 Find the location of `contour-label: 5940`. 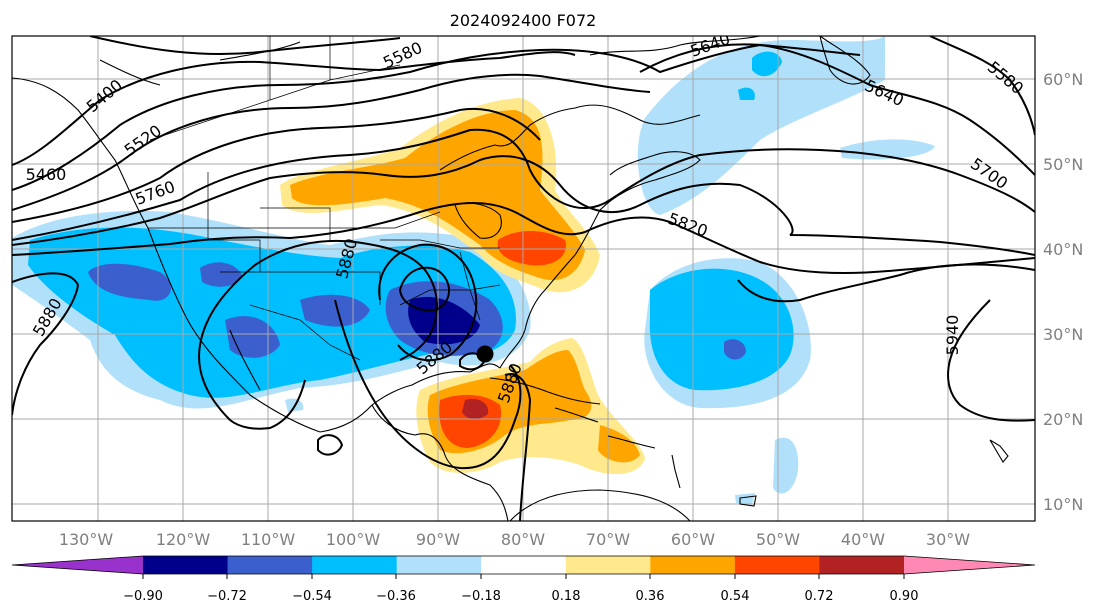

contour-label: 5940 is located at coordinates (952, 335).